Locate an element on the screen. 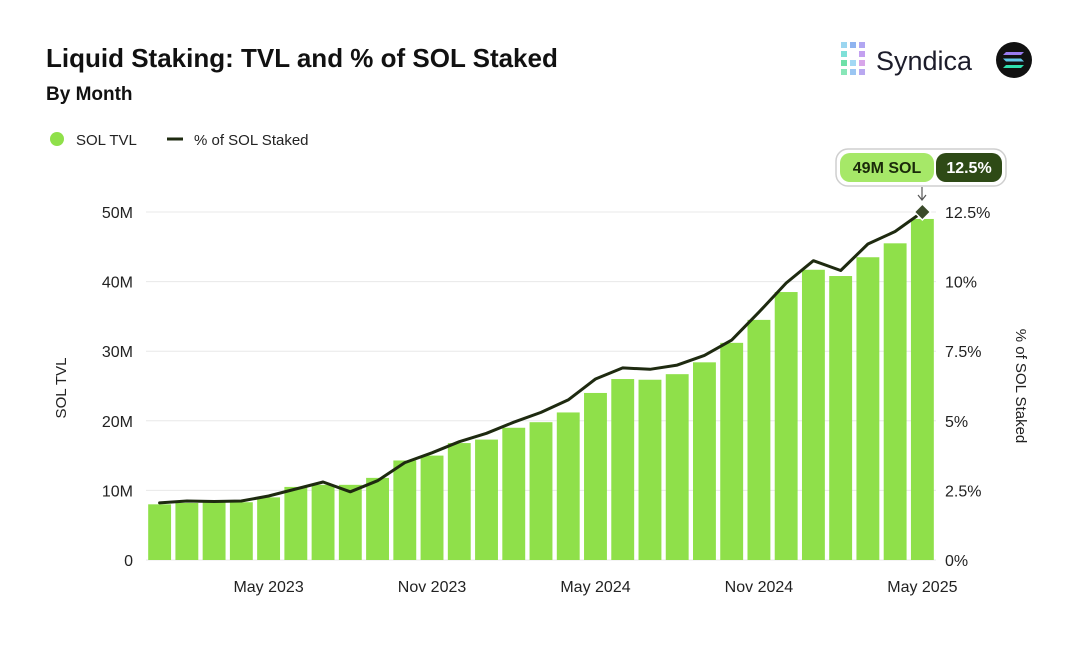 The image size is (1080, 647). x-tick-label: May 2025 is located at coordinates (922, 587).